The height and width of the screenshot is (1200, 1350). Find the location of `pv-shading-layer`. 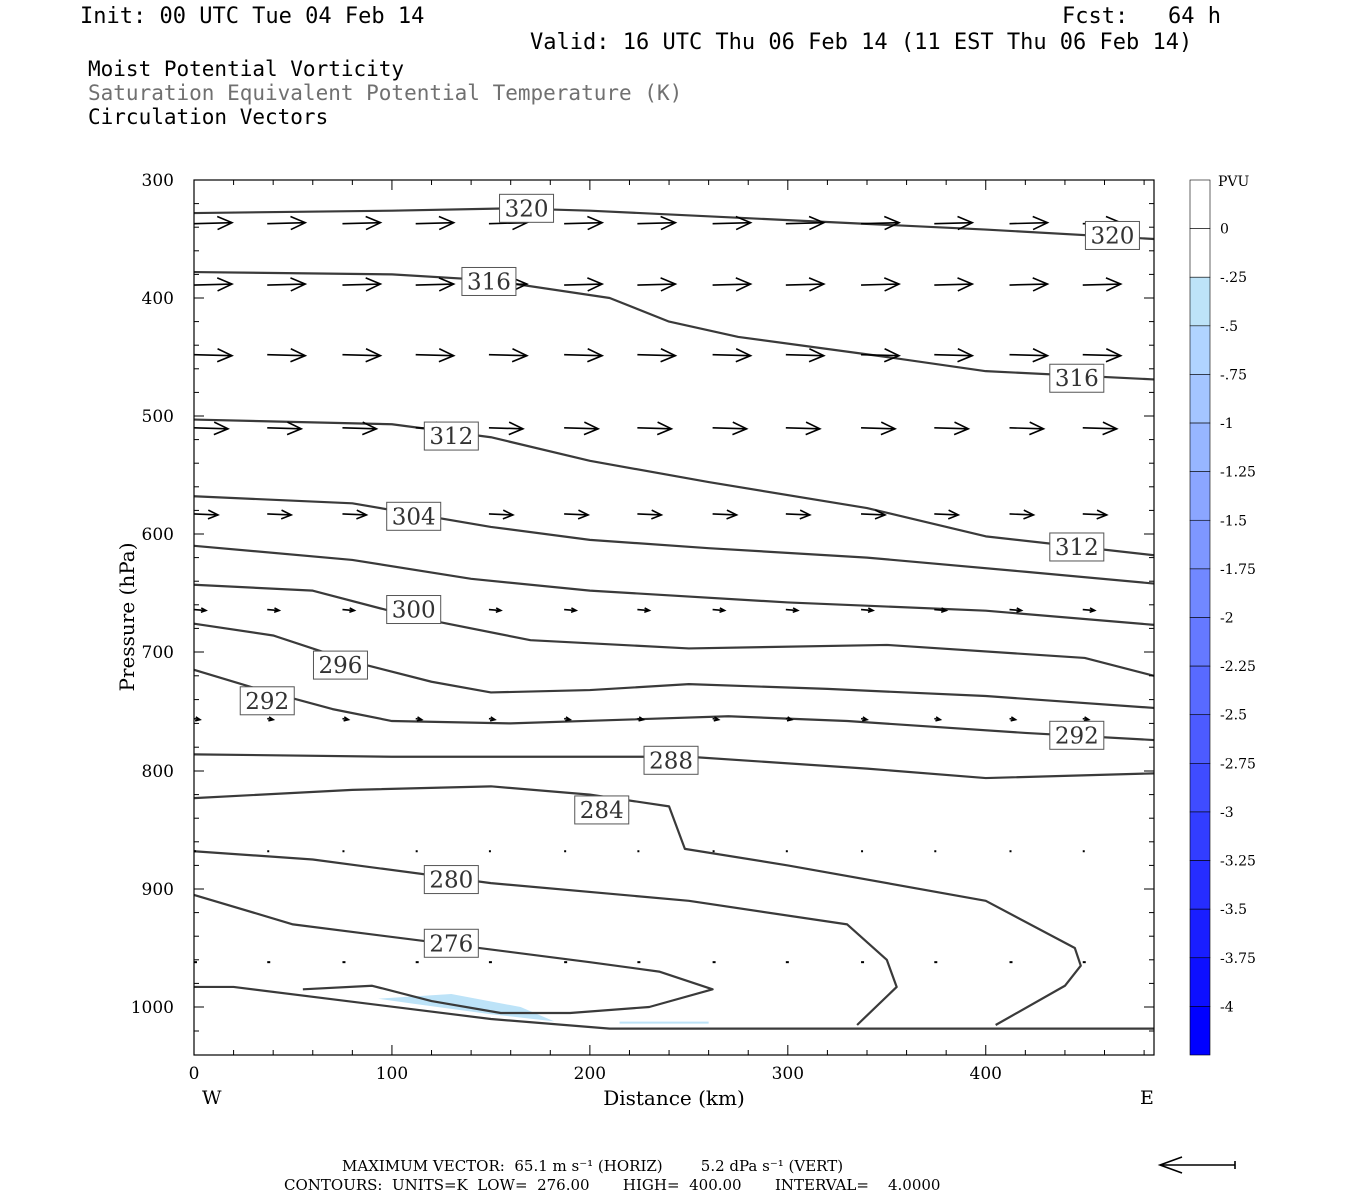

pv-shading-layer is located at coordinates (543, 1009).